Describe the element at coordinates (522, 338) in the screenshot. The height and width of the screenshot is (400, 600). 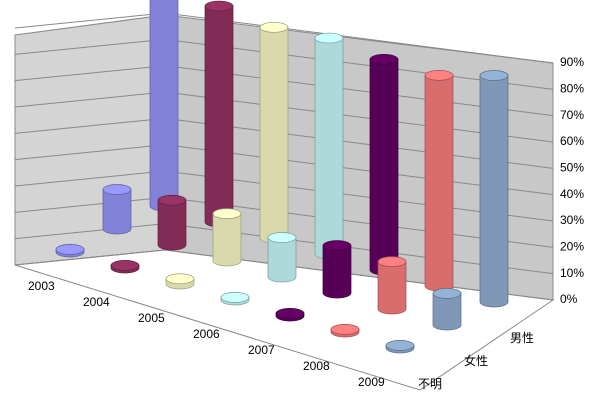
I see `series-label: 男性` at that location.